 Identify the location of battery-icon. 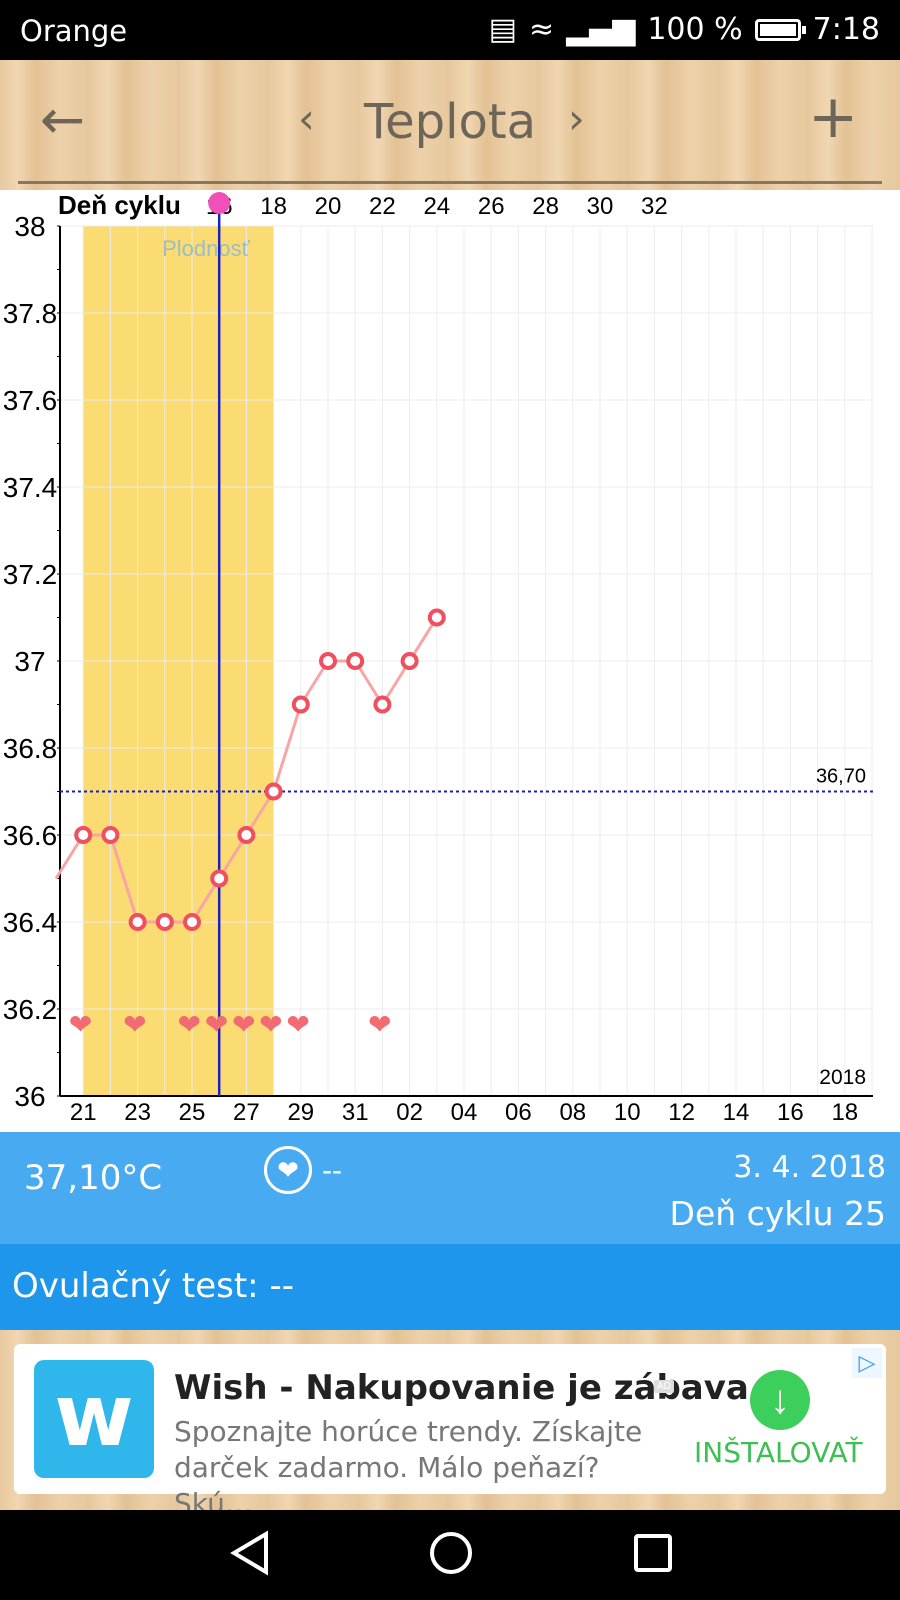
(780, 29).